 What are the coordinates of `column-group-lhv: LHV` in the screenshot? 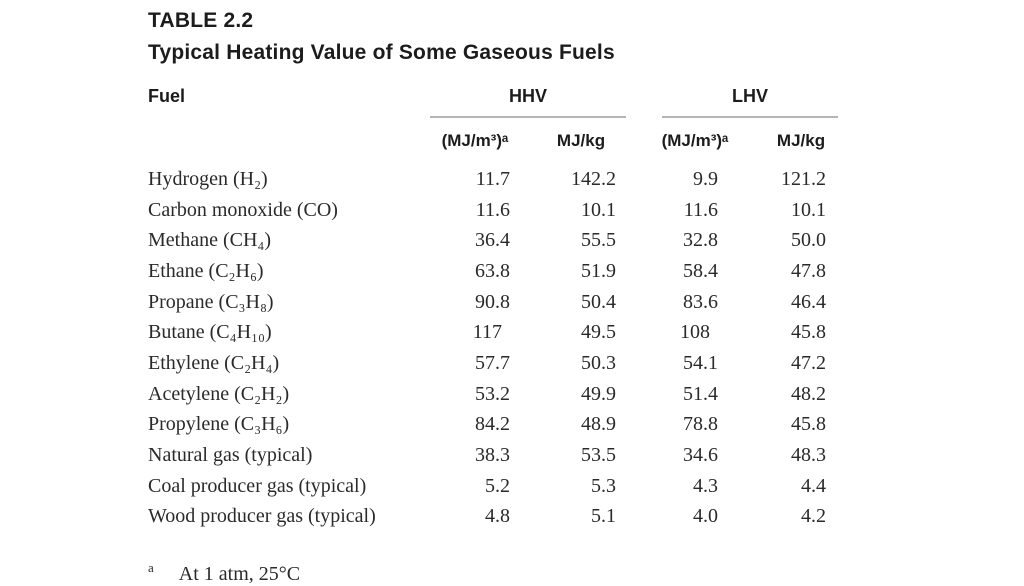 It's located at (750, 101).